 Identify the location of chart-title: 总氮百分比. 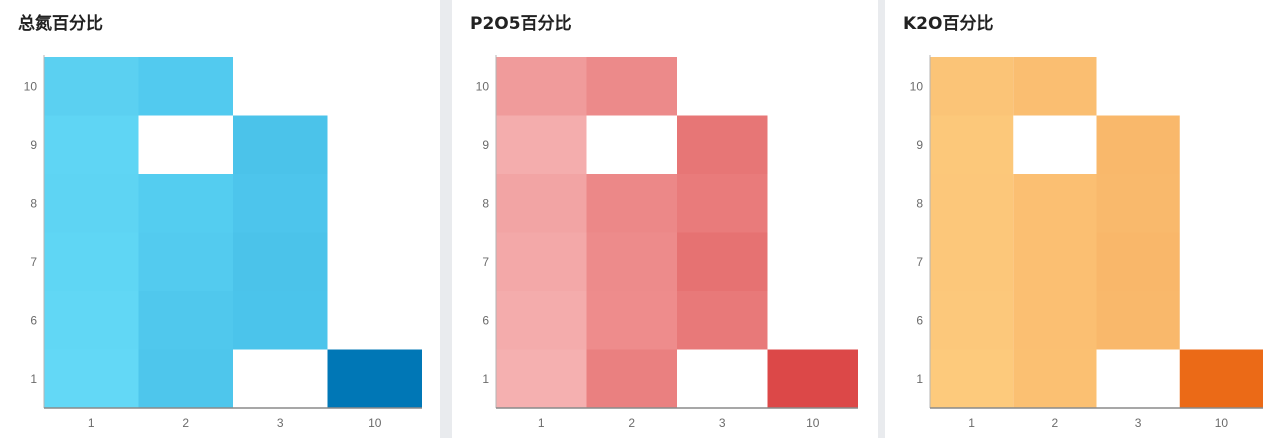
(60, 24).